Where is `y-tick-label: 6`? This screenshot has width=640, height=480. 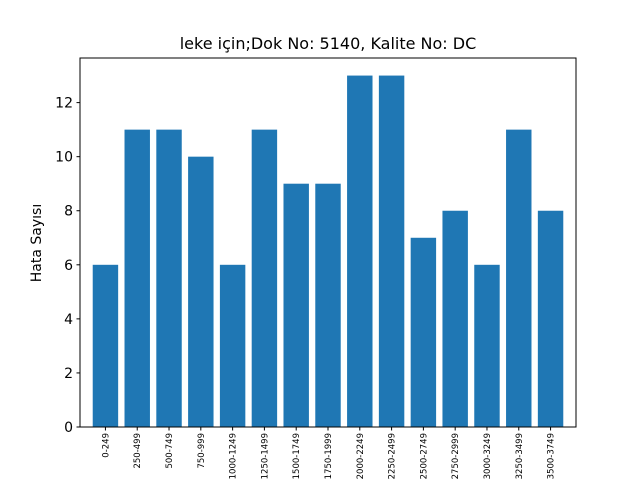 y-tick-label: 6 is located at coordinates (68, 266).